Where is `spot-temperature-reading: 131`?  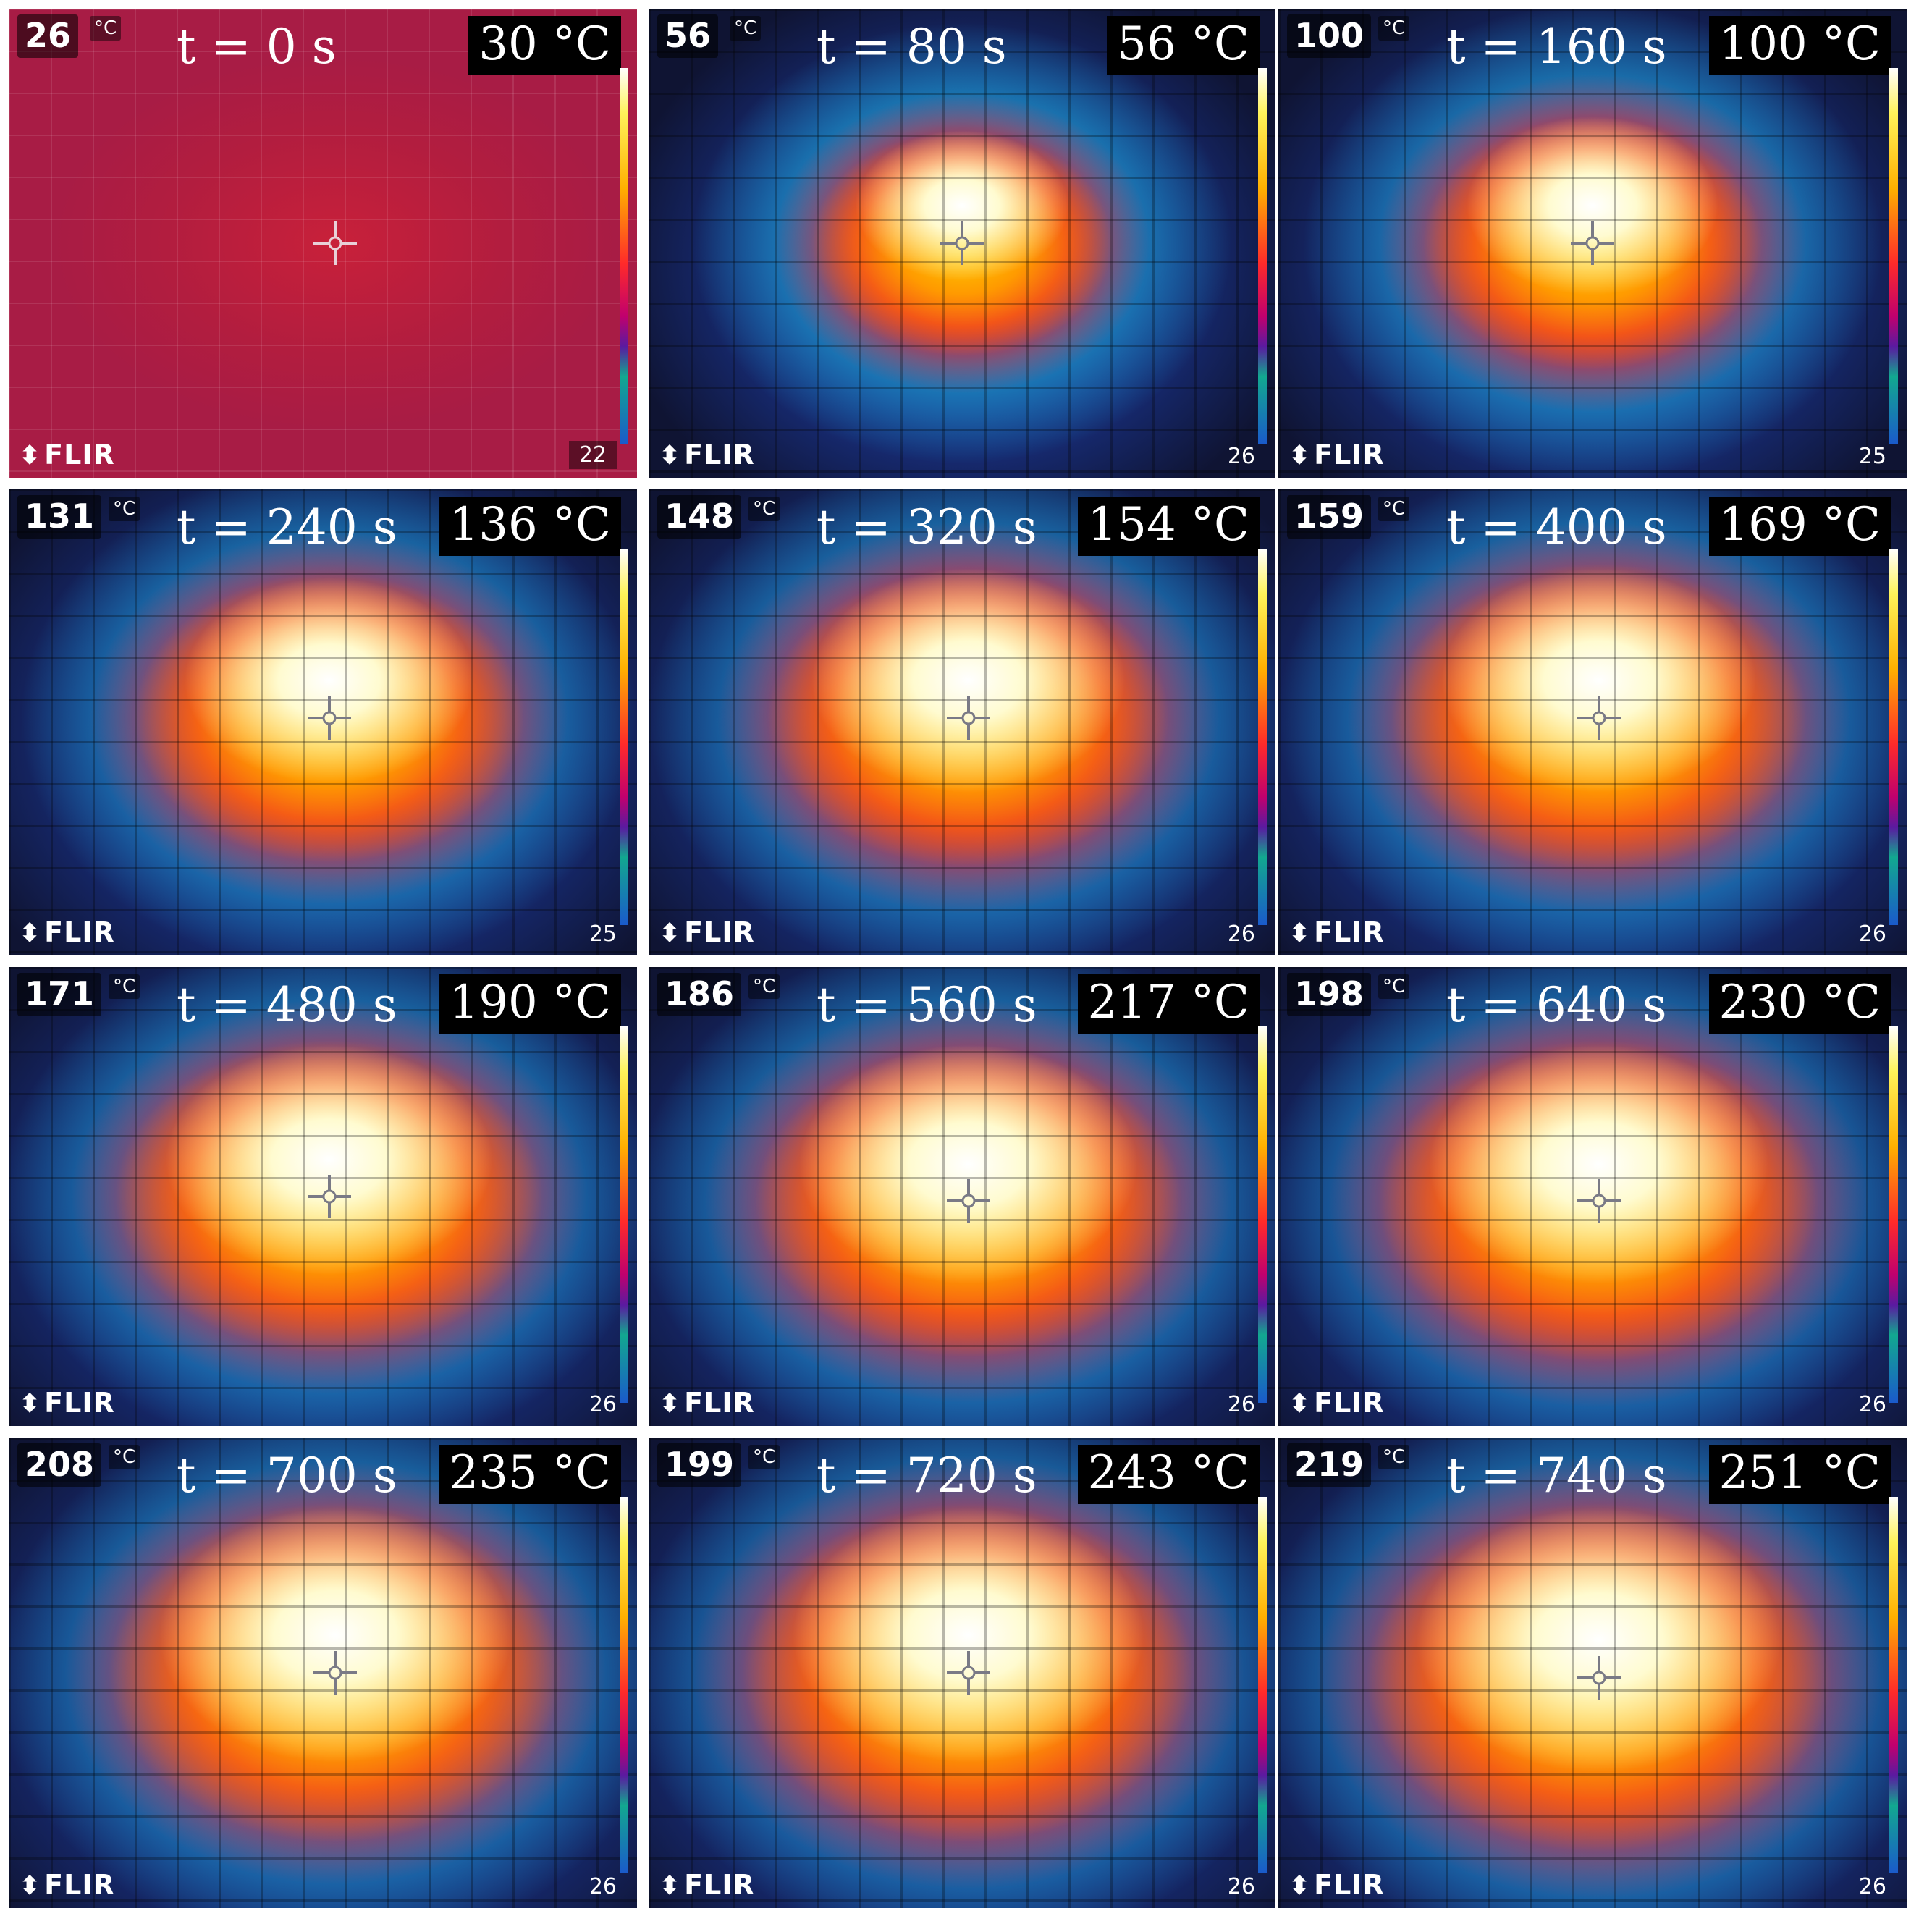
spot-temperature-reading: 131 is located at coordinates (59, 517).